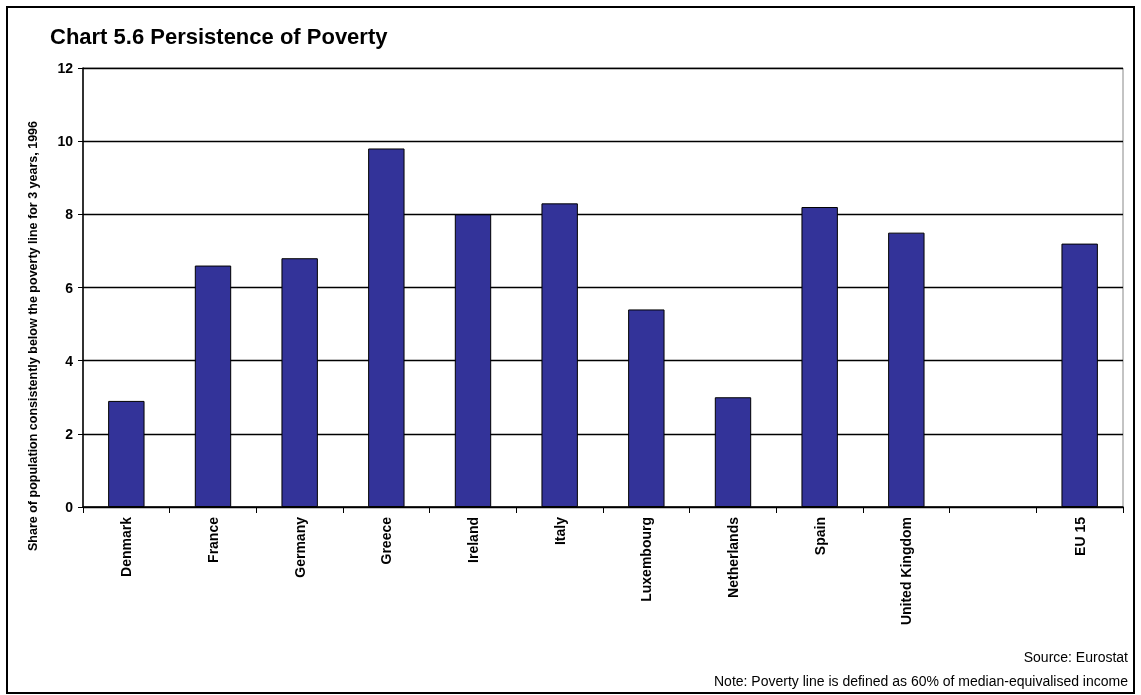  I want to click on x-tick-label: Germany, so click(299, 547).